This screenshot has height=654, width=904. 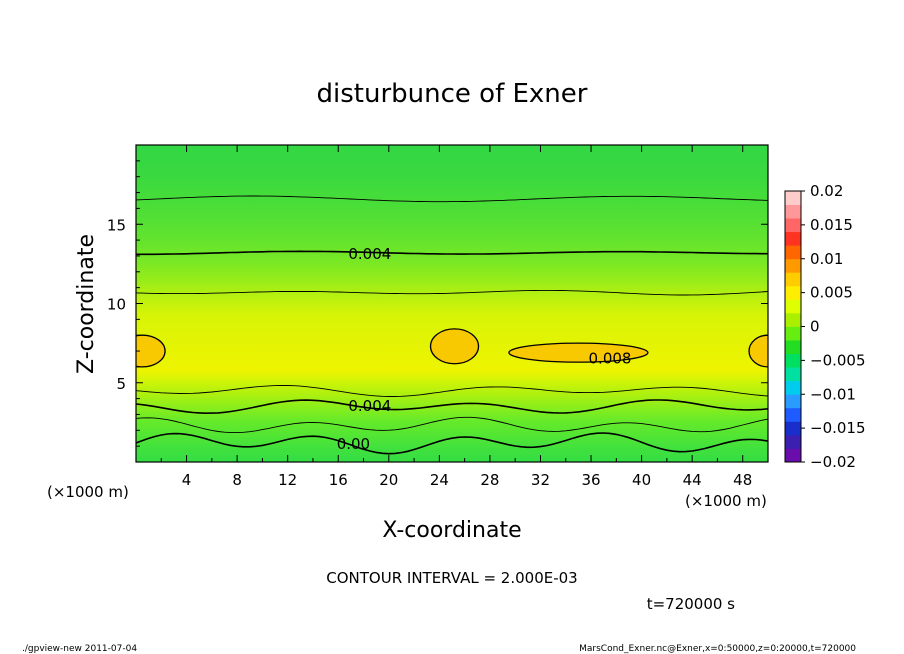 I want to click on footer-left: ./gpview-new 2011-07-04, so click(x=79, y=649).